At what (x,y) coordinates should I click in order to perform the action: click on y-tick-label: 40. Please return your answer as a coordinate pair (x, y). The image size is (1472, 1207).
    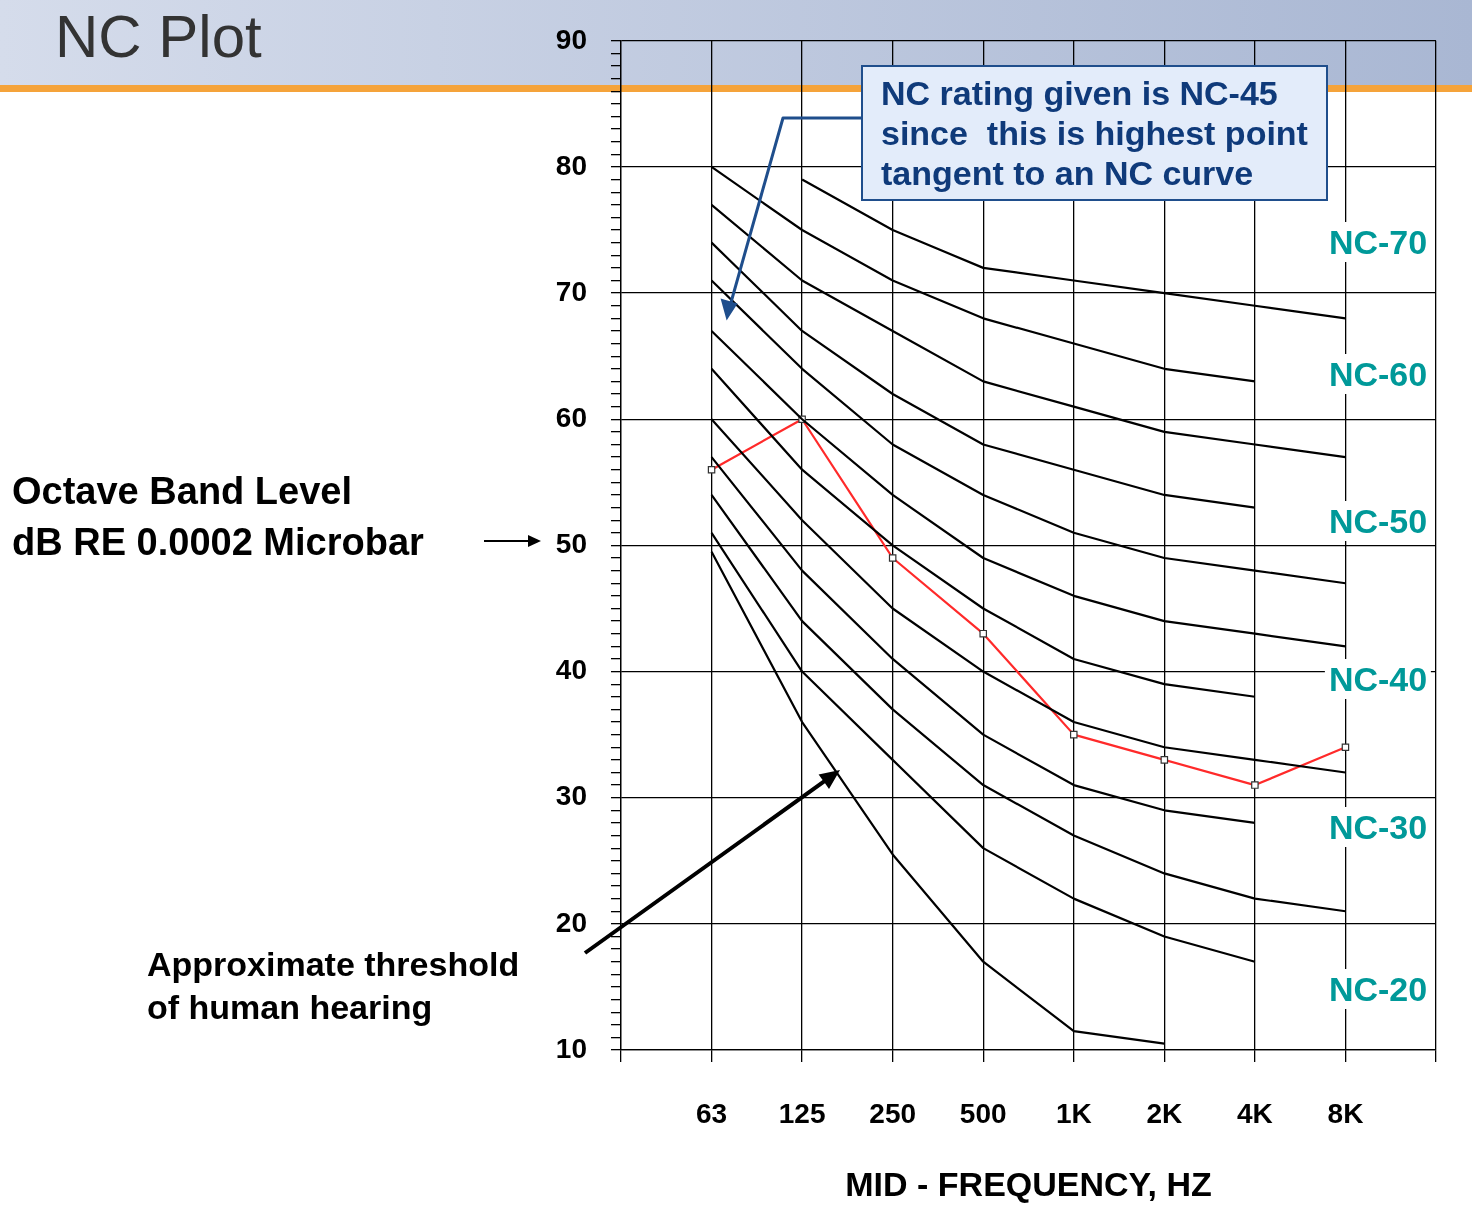
    Looking at the image, I should click on (571, 670).